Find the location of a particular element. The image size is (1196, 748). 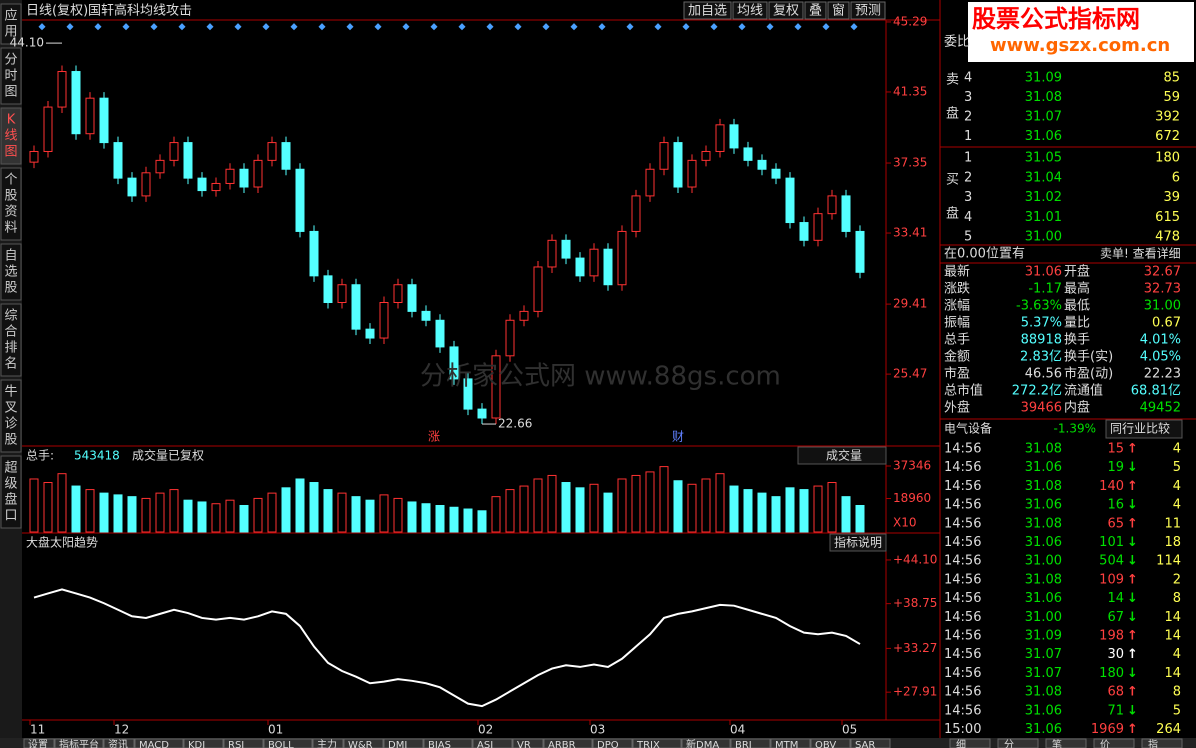

x-tick-label: 11 is located at coordinates (37, 730).